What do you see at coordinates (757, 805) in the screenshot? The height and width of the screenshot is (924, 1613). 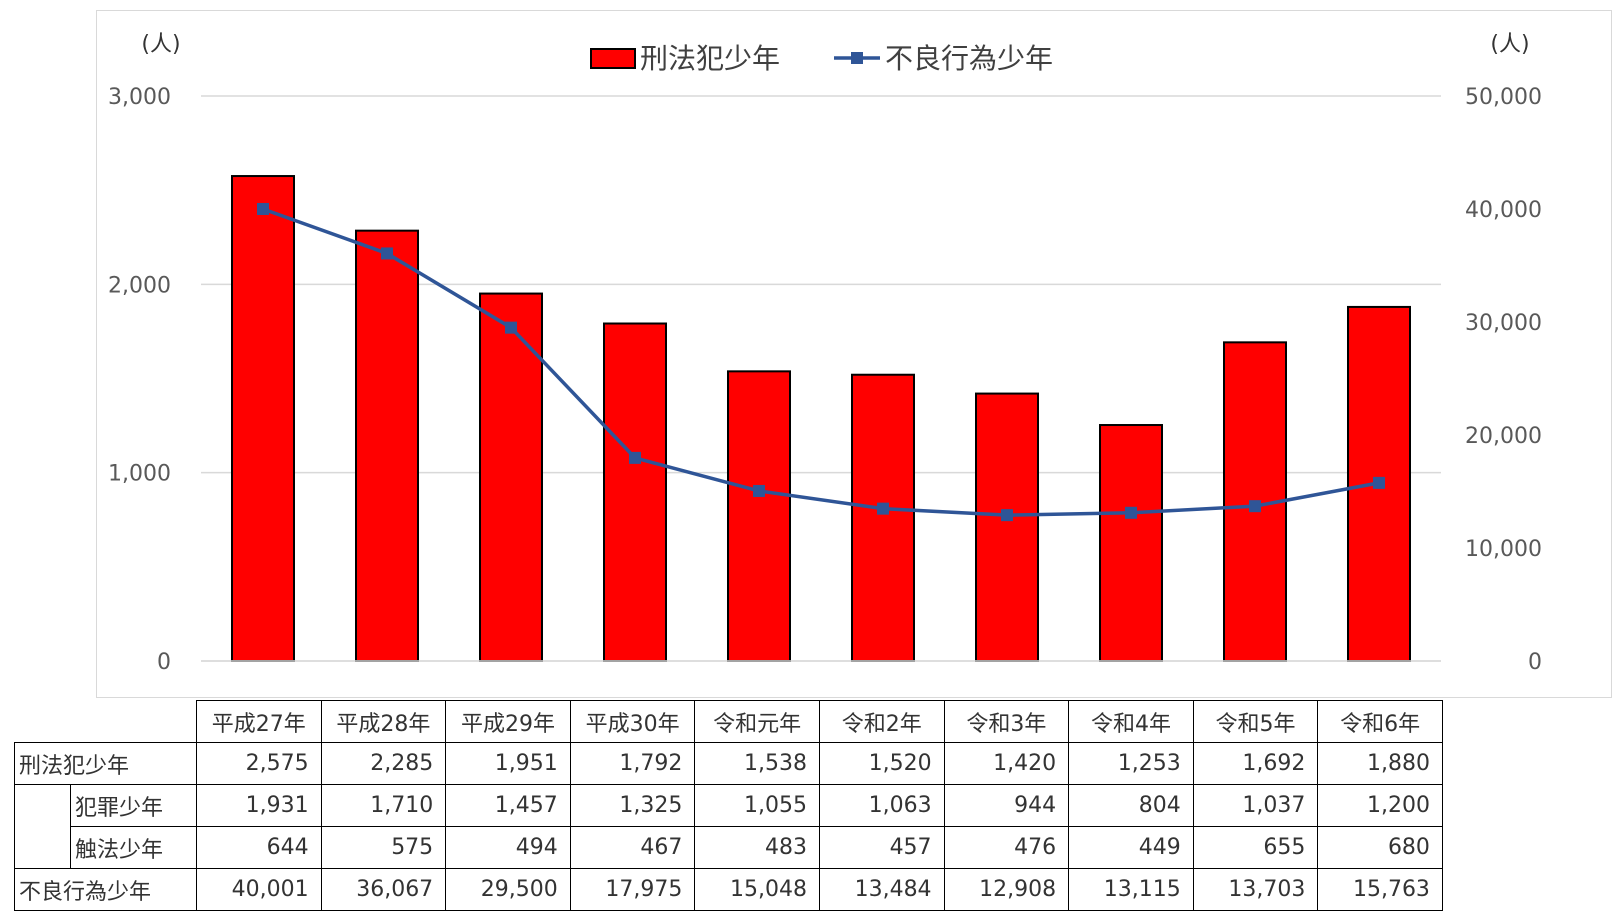 I see `table-cell: 1,055` at bounding box center [757, 805].